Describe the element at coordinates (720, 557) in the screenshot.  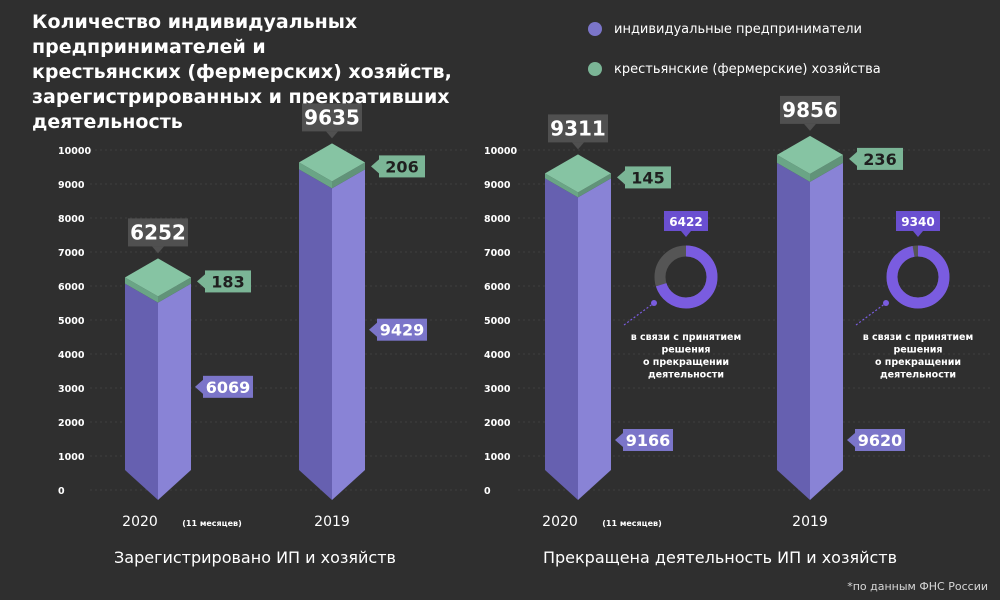
I see `panel-title: Прекращена деятельность ИП и хозяйств` at that location.